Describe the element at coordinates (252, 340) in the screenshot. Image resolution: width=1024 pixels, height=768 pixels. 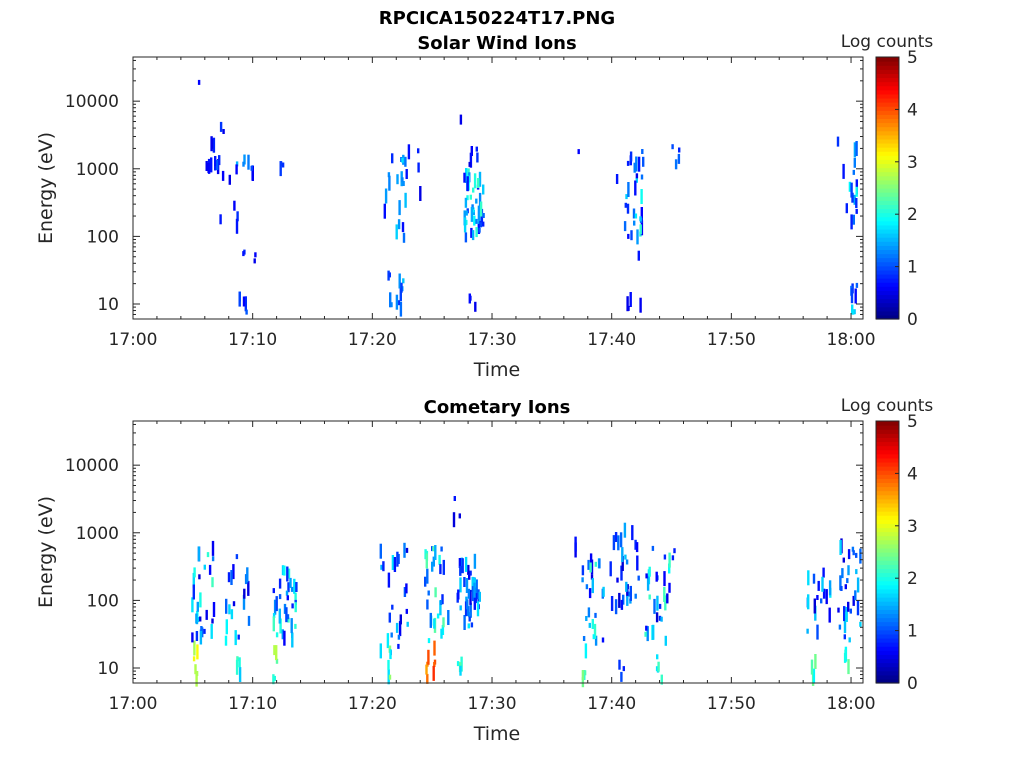
I see `solar-wind-x-tick-label: 17:10` at that location.